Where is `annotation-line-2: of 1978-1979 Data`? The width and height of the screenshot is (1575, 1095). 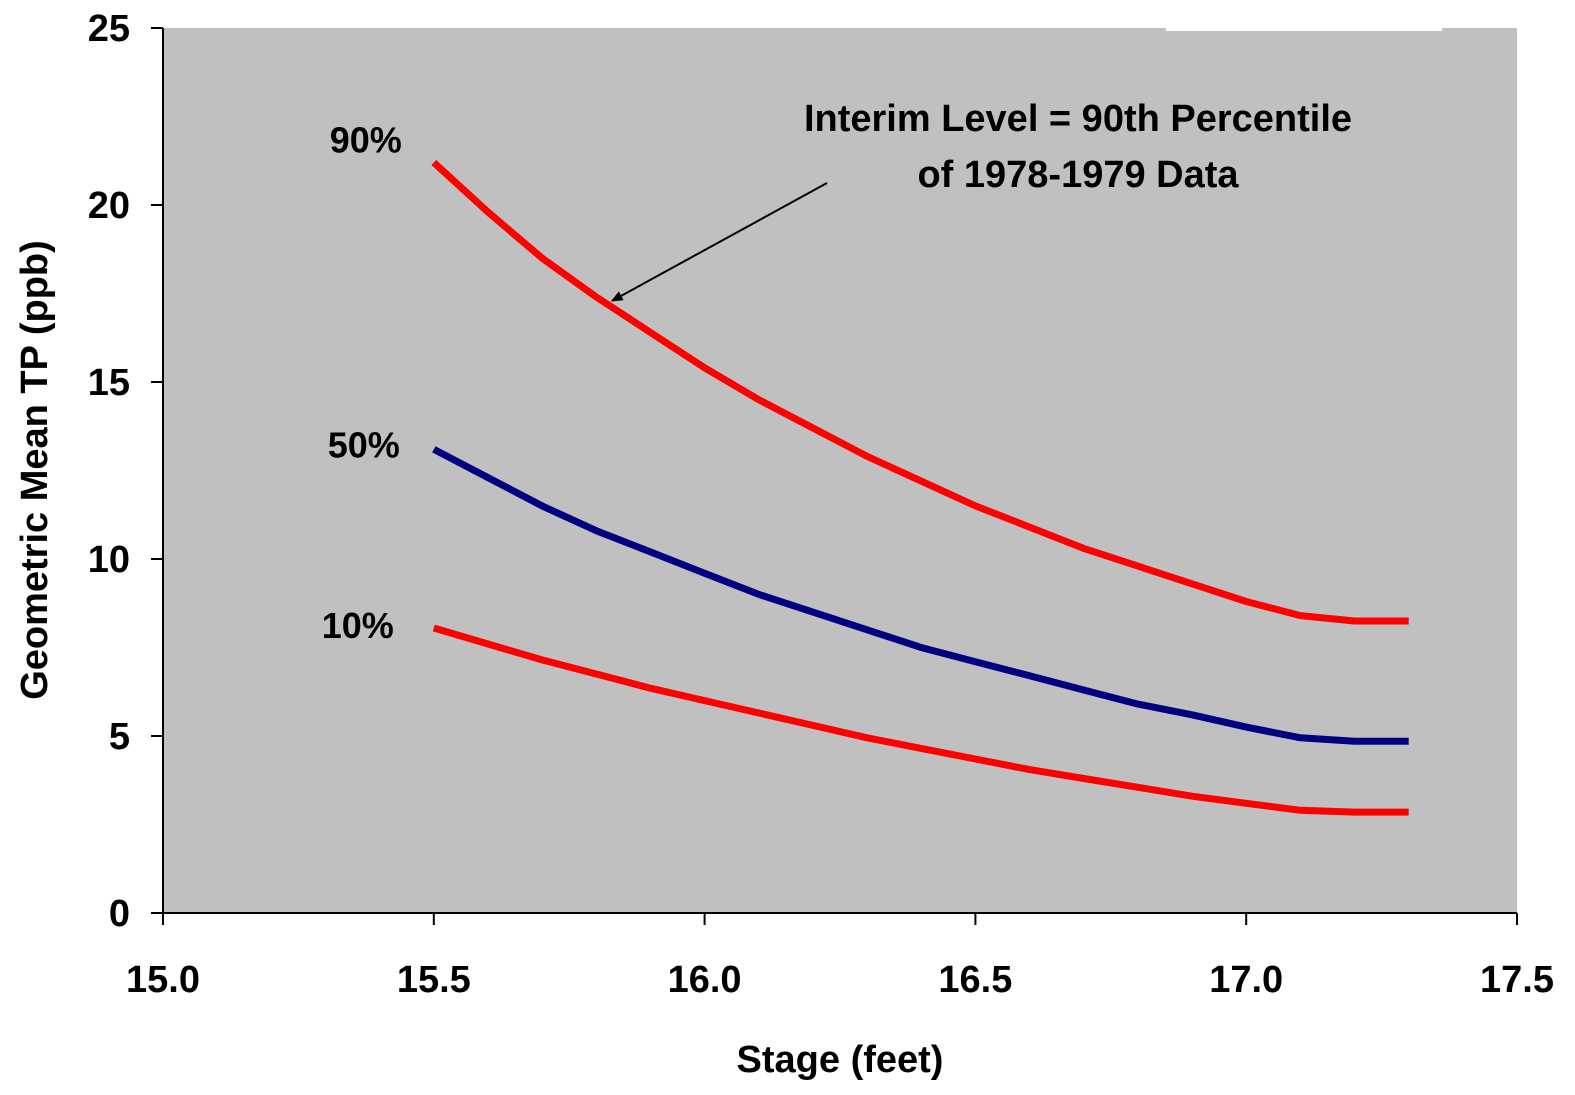
annotation-line-2: of 1978-1979 Data is located at coordinates (1078, 175).